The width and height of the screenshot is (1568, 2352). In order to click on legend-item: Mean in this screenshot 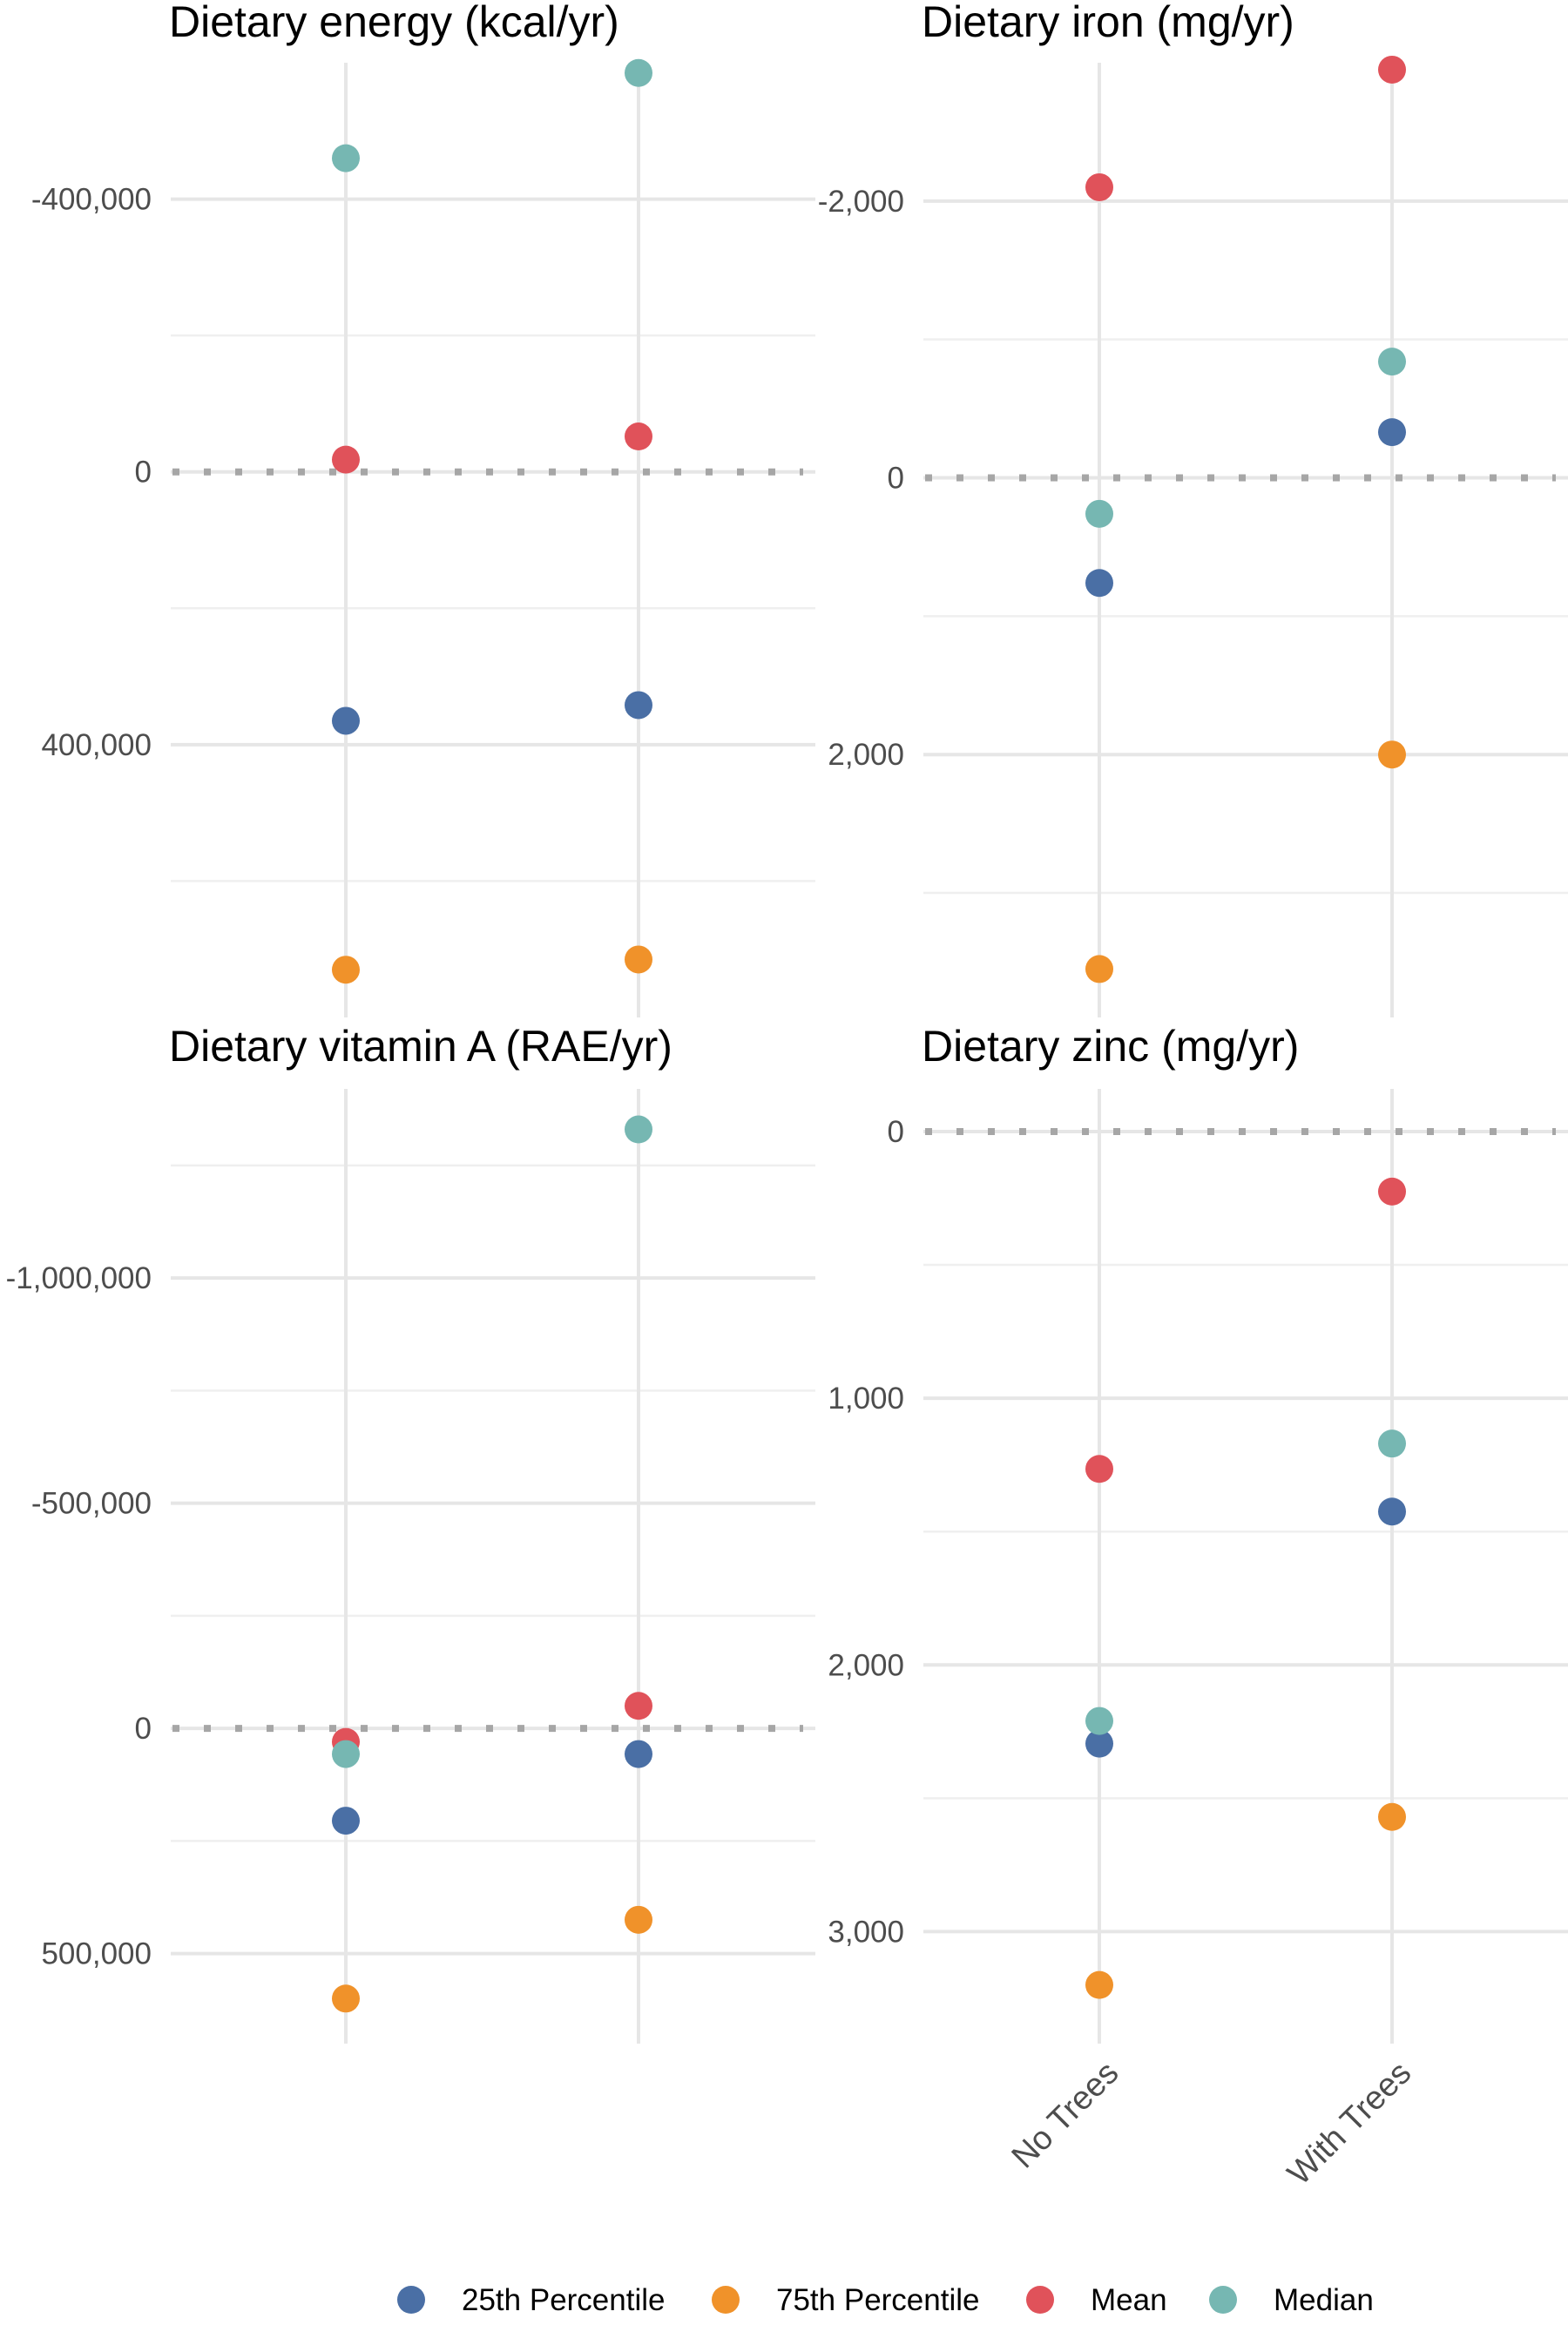, I will do `click(1096, 2300)`.